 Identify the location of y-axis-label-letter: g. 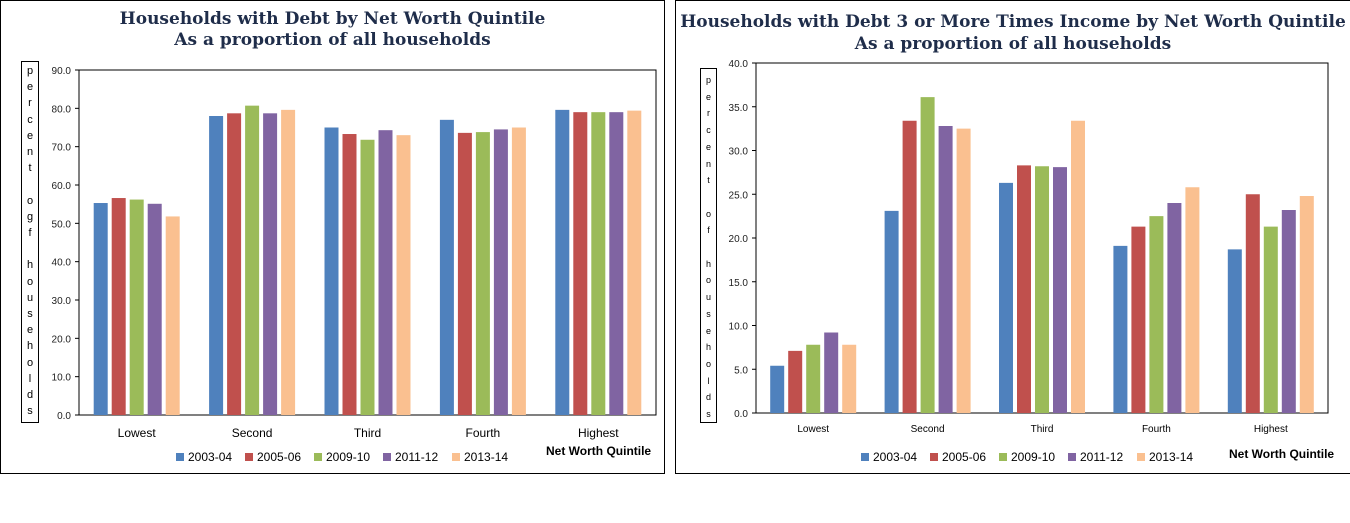
(30, 216).